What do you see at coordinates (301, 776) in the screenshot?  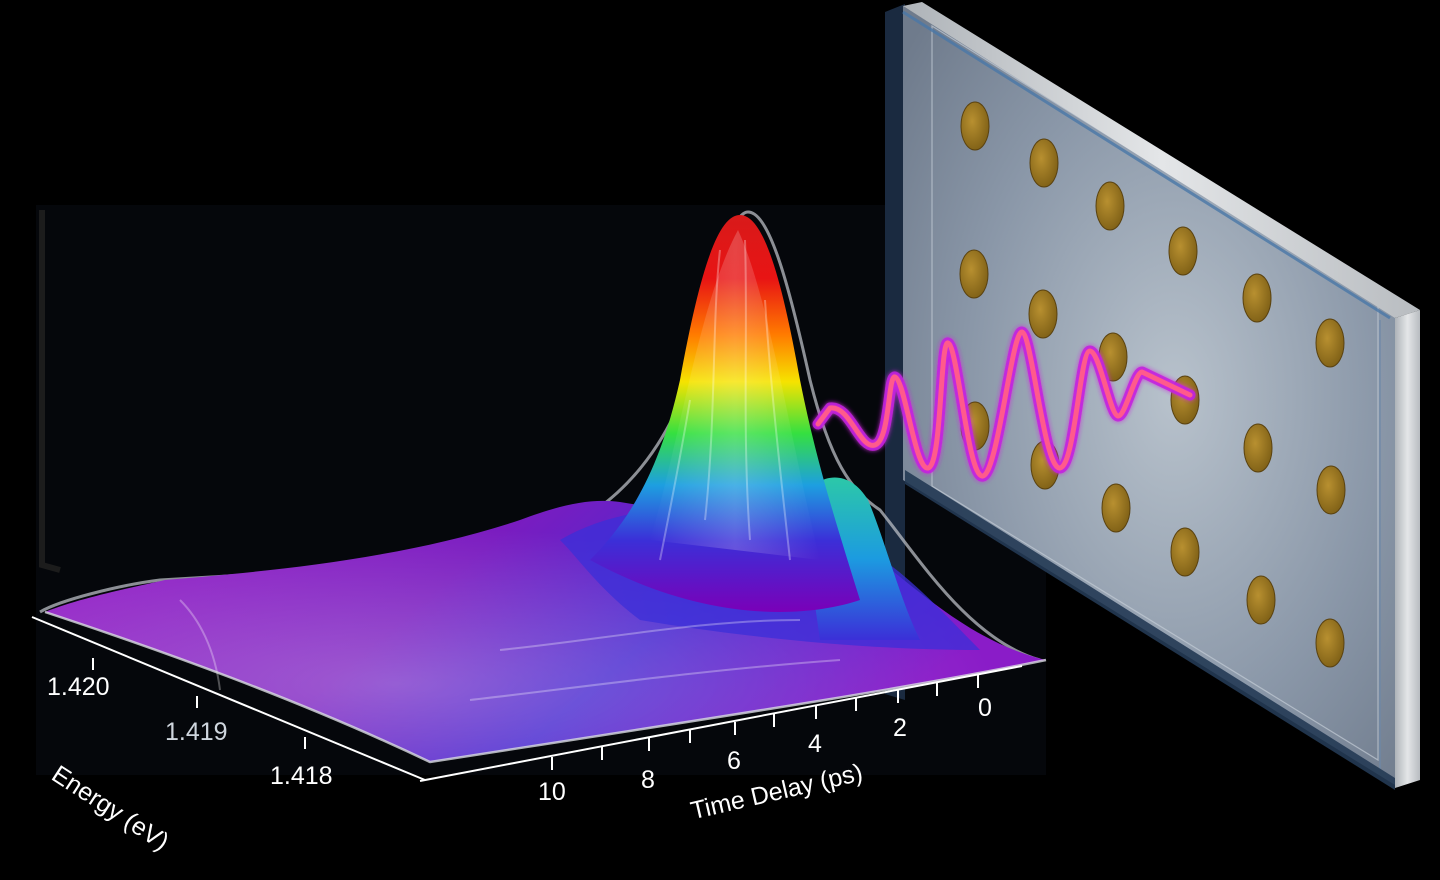 I see `energy-tick-label: 1.418` at bounding box center [301, 776].